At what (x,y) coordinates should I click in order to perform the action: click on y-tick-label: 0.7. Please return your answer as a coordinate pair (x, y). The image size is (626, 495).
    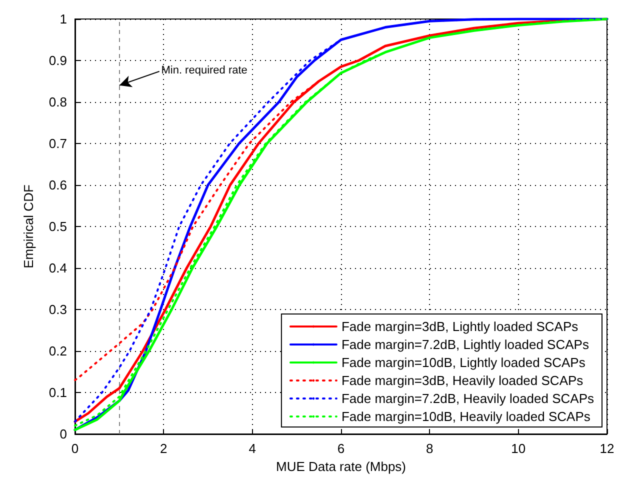
    Looking at the image, I should click on (57, 143).